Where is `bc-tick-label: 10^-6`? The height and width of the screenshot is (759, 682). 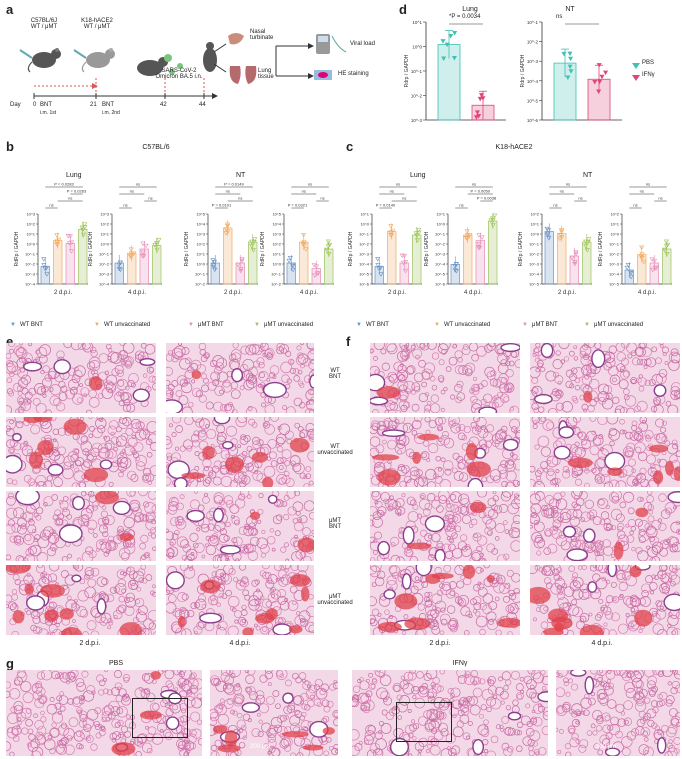 bc-tick-label: 10^-6 is located at coordinates (440, 284).